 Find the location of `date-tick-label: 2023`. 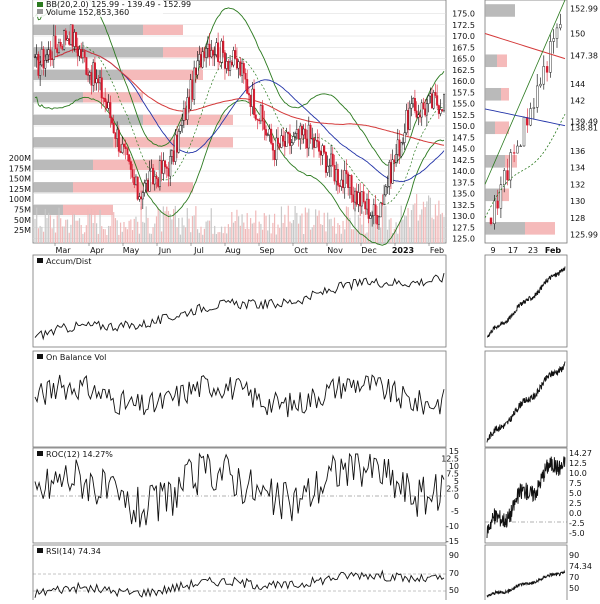

date-tick-label: 2023 is located at coordinates (403, 250).